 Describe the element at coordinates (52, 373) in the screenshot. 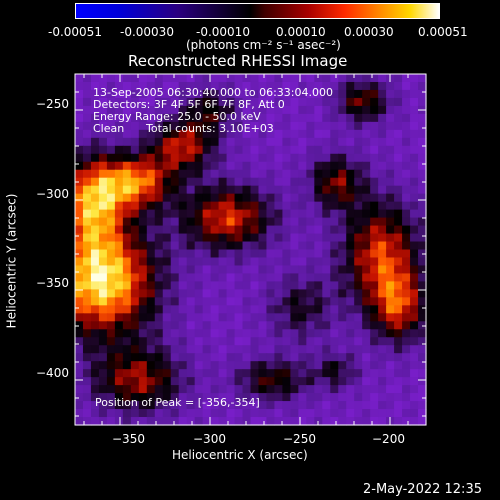

I see `y-tick-label: −400` at that location.